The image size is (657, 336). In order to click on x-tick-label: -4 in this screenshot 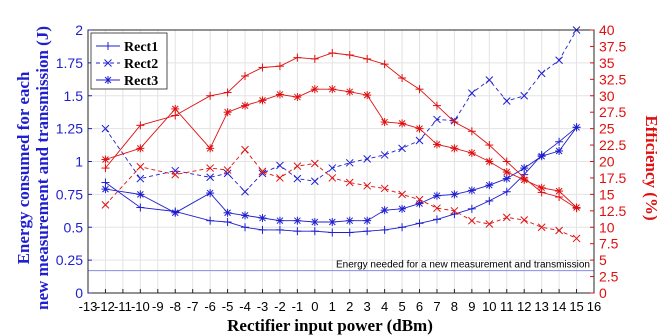, I will do `click(245, 306)`.